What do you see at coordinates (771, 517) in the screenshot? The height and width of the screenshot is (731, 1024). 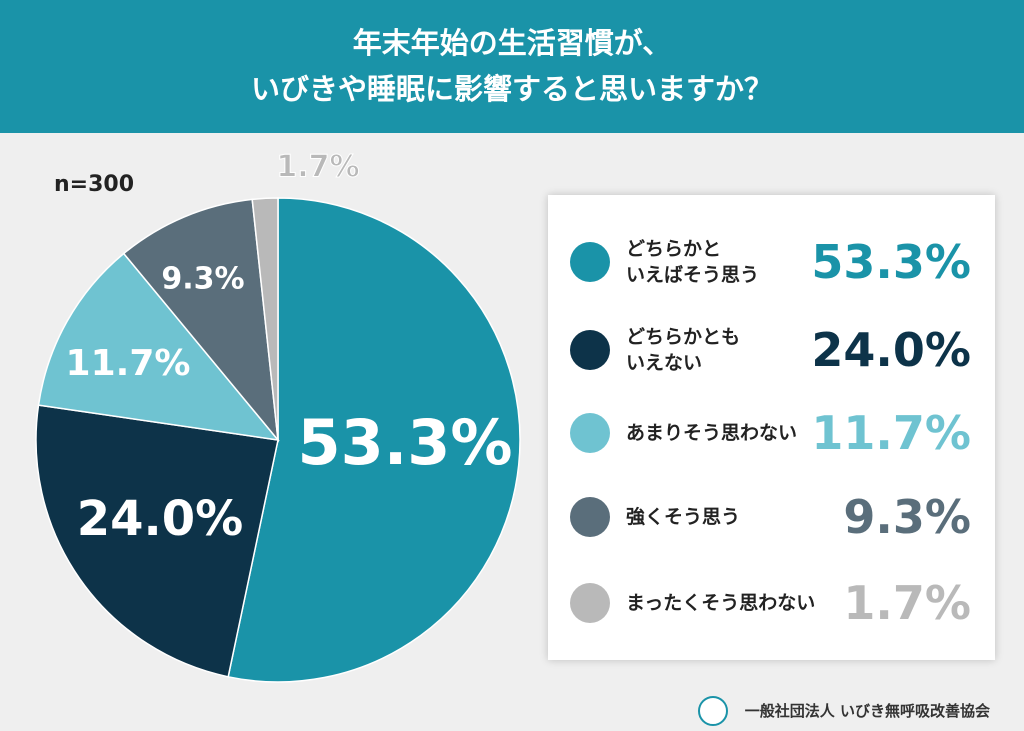 I see `legend-item: 強くそう思う 9.3%` at bounding box center [771, 517].